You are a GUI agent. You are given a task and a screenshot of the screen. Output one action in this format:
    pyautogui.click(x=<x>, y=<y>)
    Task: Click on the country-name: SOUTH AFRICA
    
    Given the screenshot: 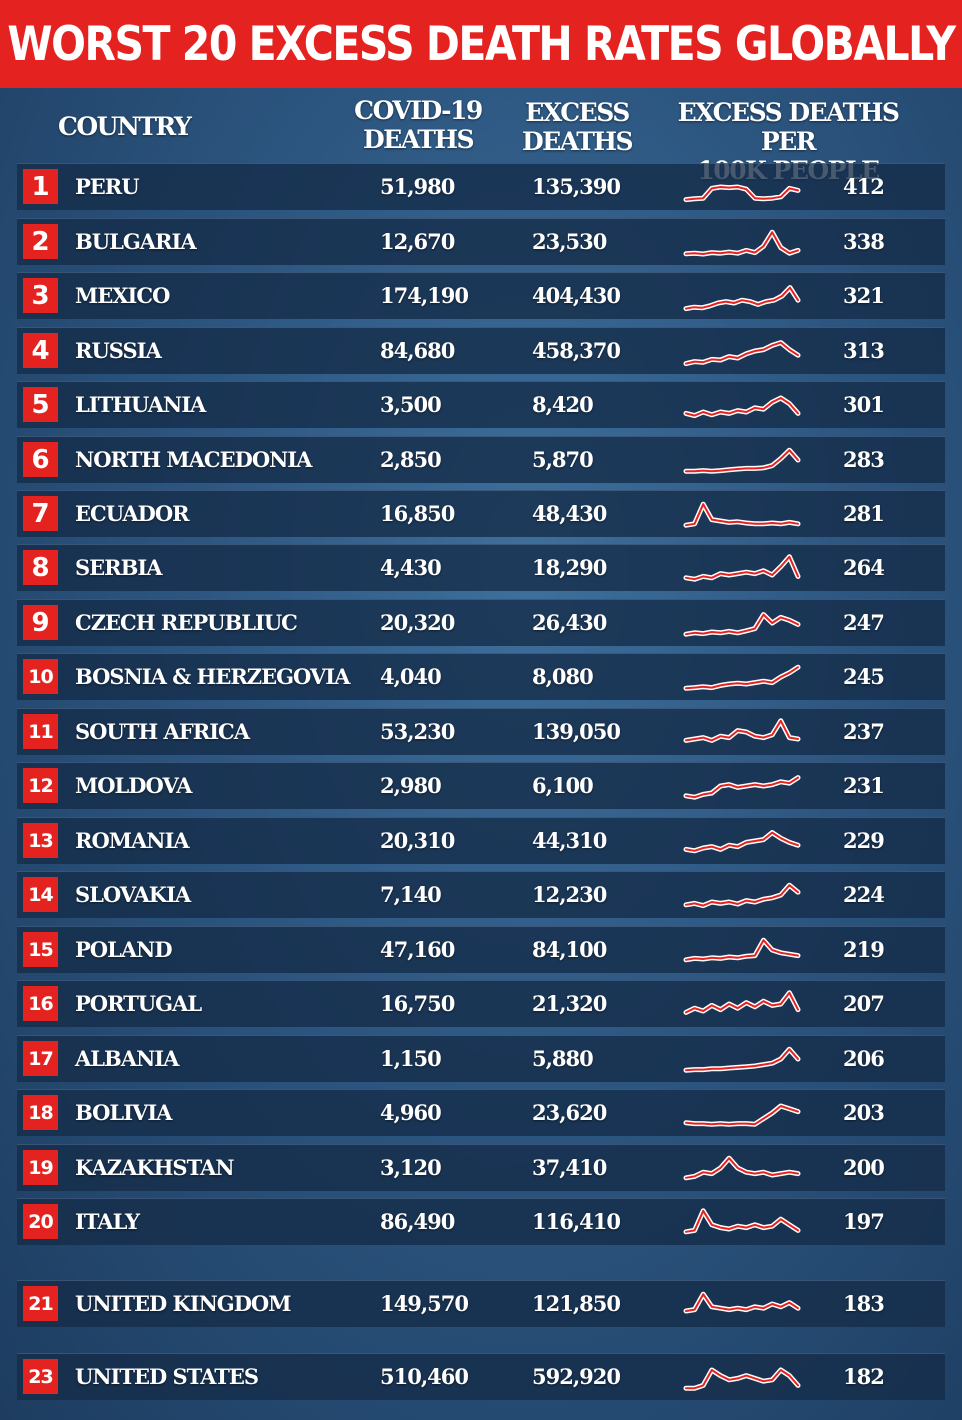 What is the action you would take?
    pyautogui.click(x=162, y=731)
    